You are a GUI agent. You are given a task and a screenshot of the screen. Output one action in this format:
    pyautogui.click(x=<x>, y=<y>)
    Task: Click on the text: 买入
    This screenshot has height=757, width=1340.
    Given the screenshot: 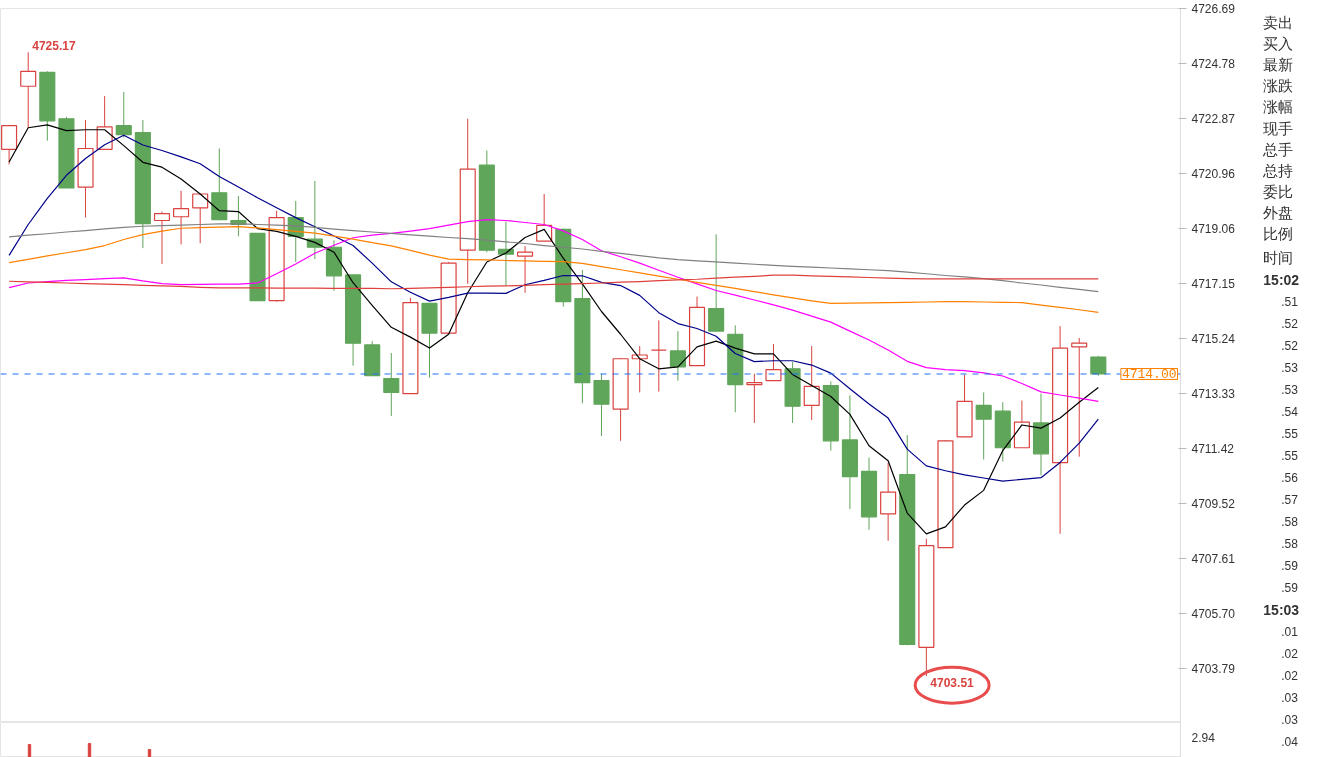 What is the action you would take?
    pyautogui.click(x=1278, y=44)
    